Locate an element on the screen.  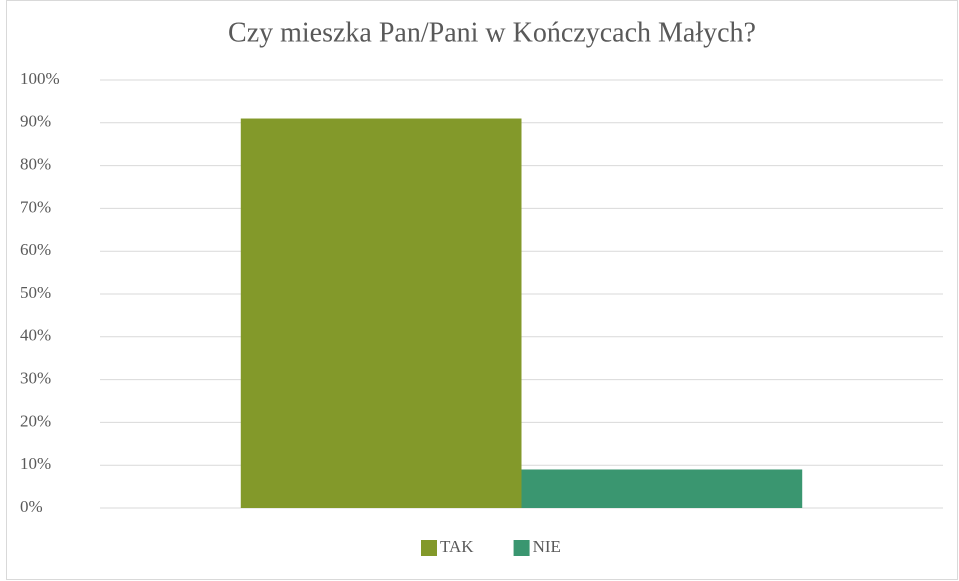
legend-label: NIE is located at coordinates (547, 546).